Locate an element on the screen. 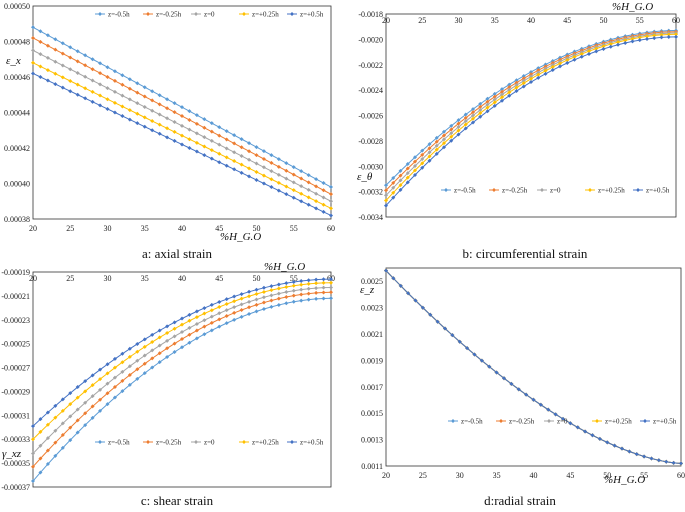 This screenshot has height=512, width=685. y-tick-label: -0.0030 is located at coordinates (370, 166).